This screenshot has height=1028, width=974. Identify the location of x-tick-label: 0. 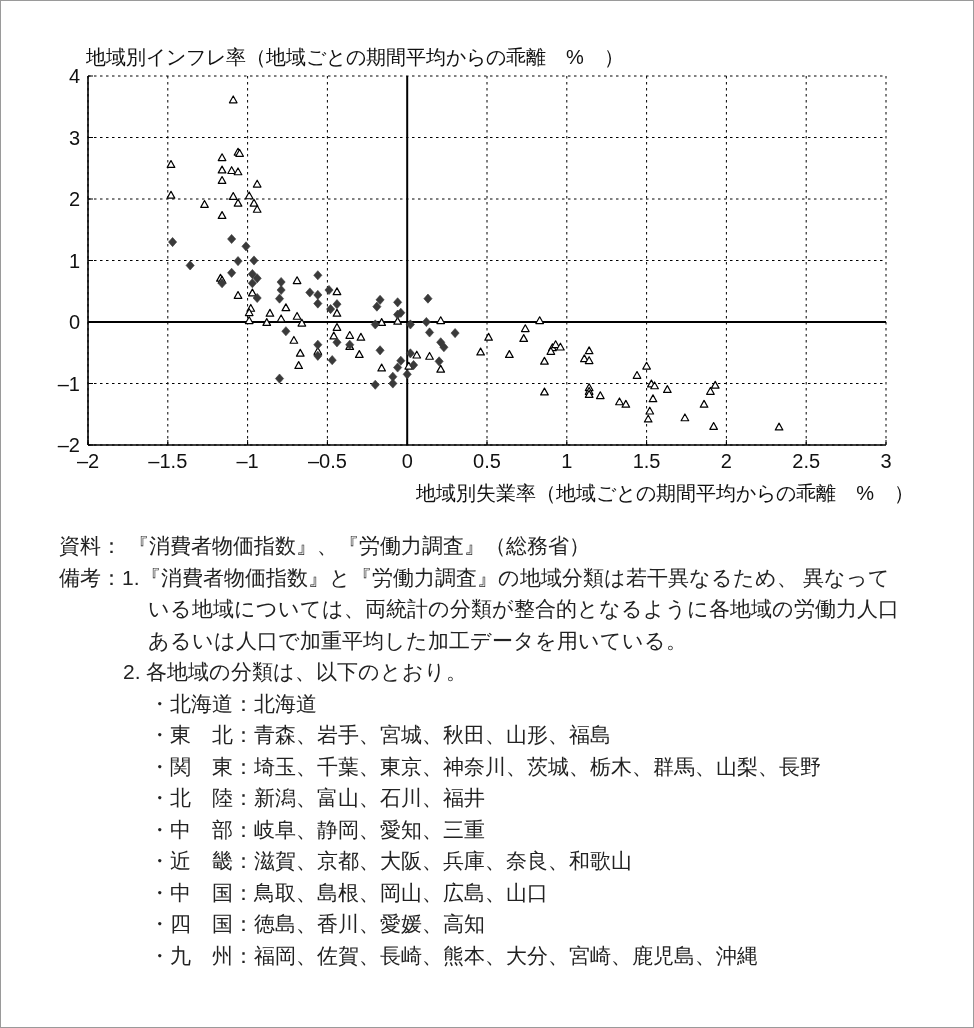
(407, 461).